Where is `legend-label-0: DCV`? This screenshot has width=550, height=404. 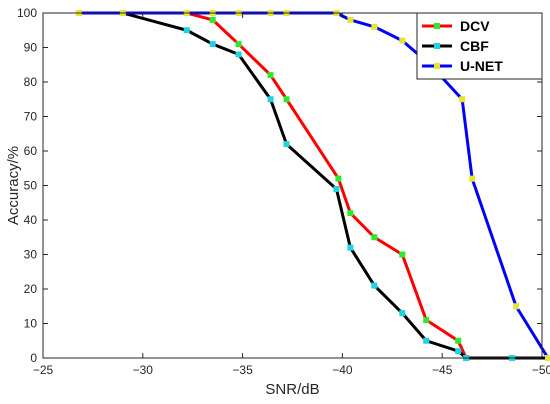
legend-label-0: DCV is located at coordinates (475, 26).